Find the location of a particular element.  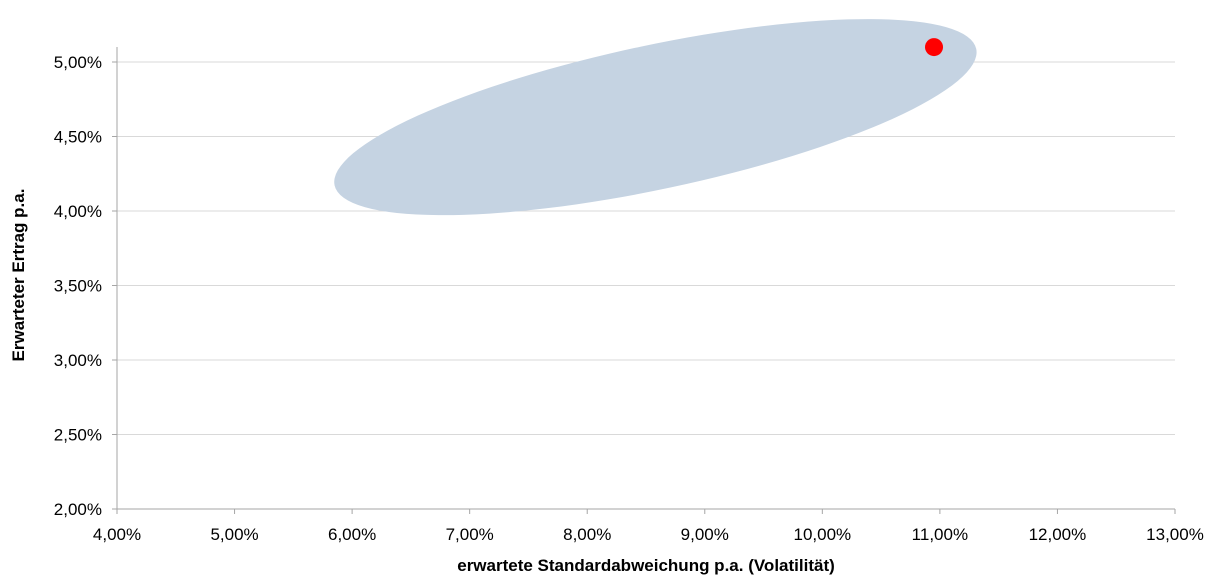

y-tick-label: 5,00% is located at coordinates (78, 62).